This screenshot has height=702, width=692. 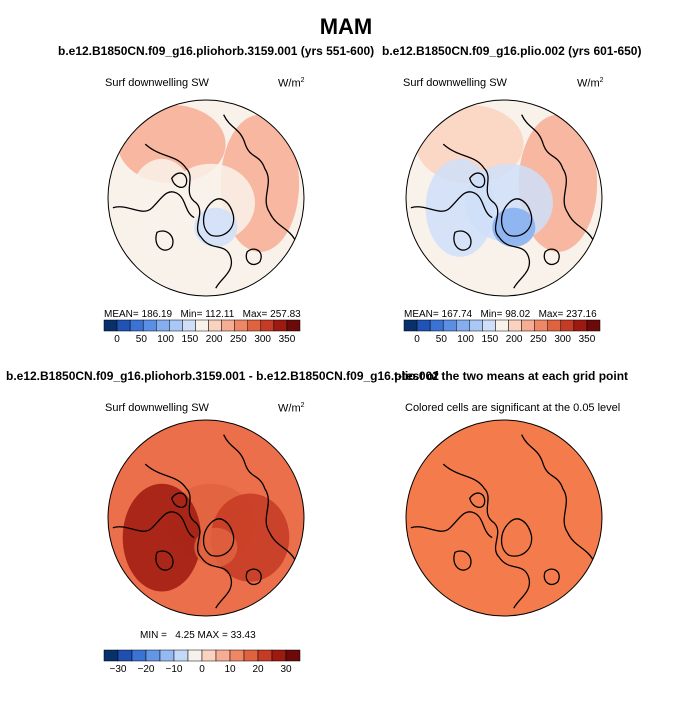 I want to click on panel1-mean-value: 186.19, so click(x=157, y=314).